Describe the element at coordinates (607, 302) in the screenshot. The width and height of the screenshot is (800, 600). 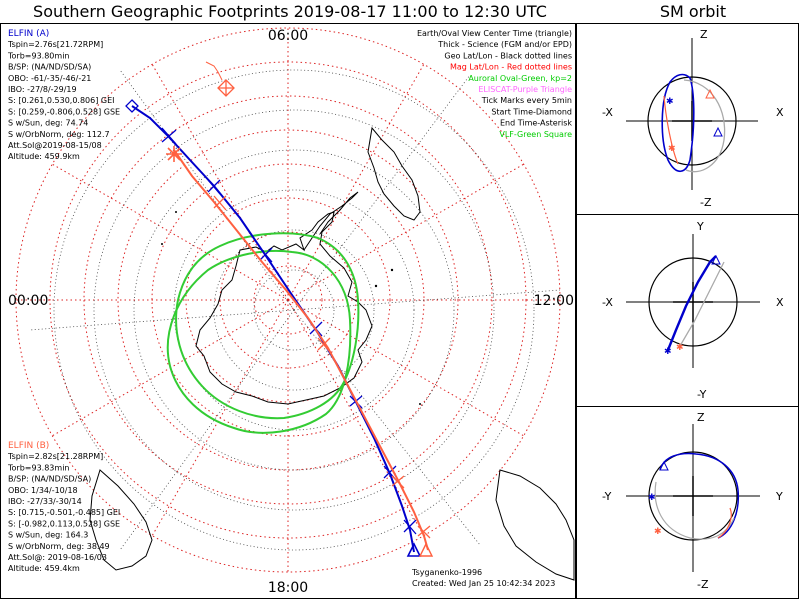
I see `panel-2-left: -X` at that location.